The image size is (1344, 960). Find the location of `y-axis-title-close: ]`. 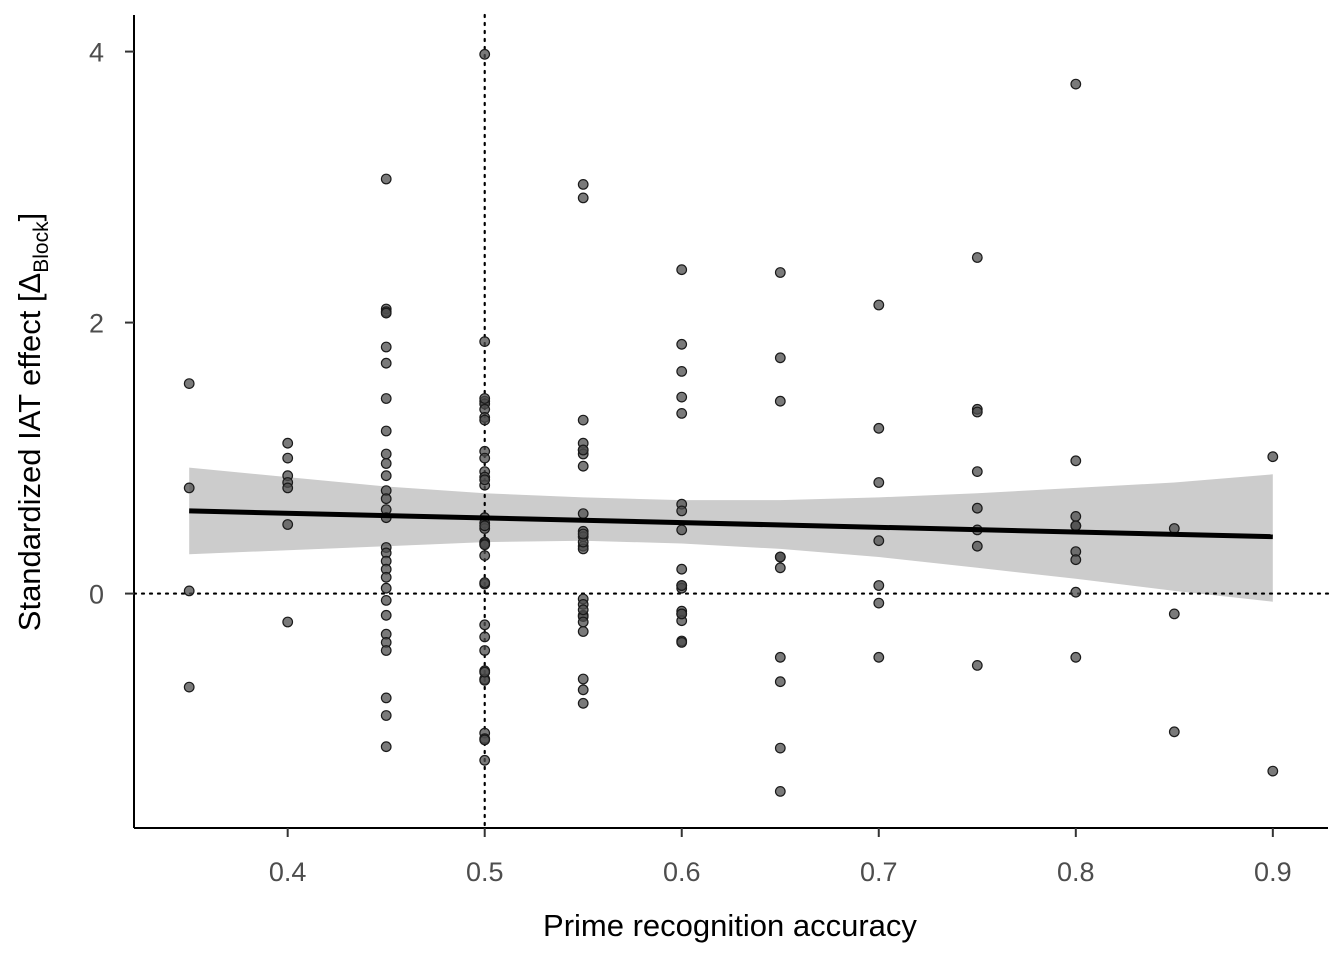

y-axis-title-close: ] is located at coordinates (29, 217).